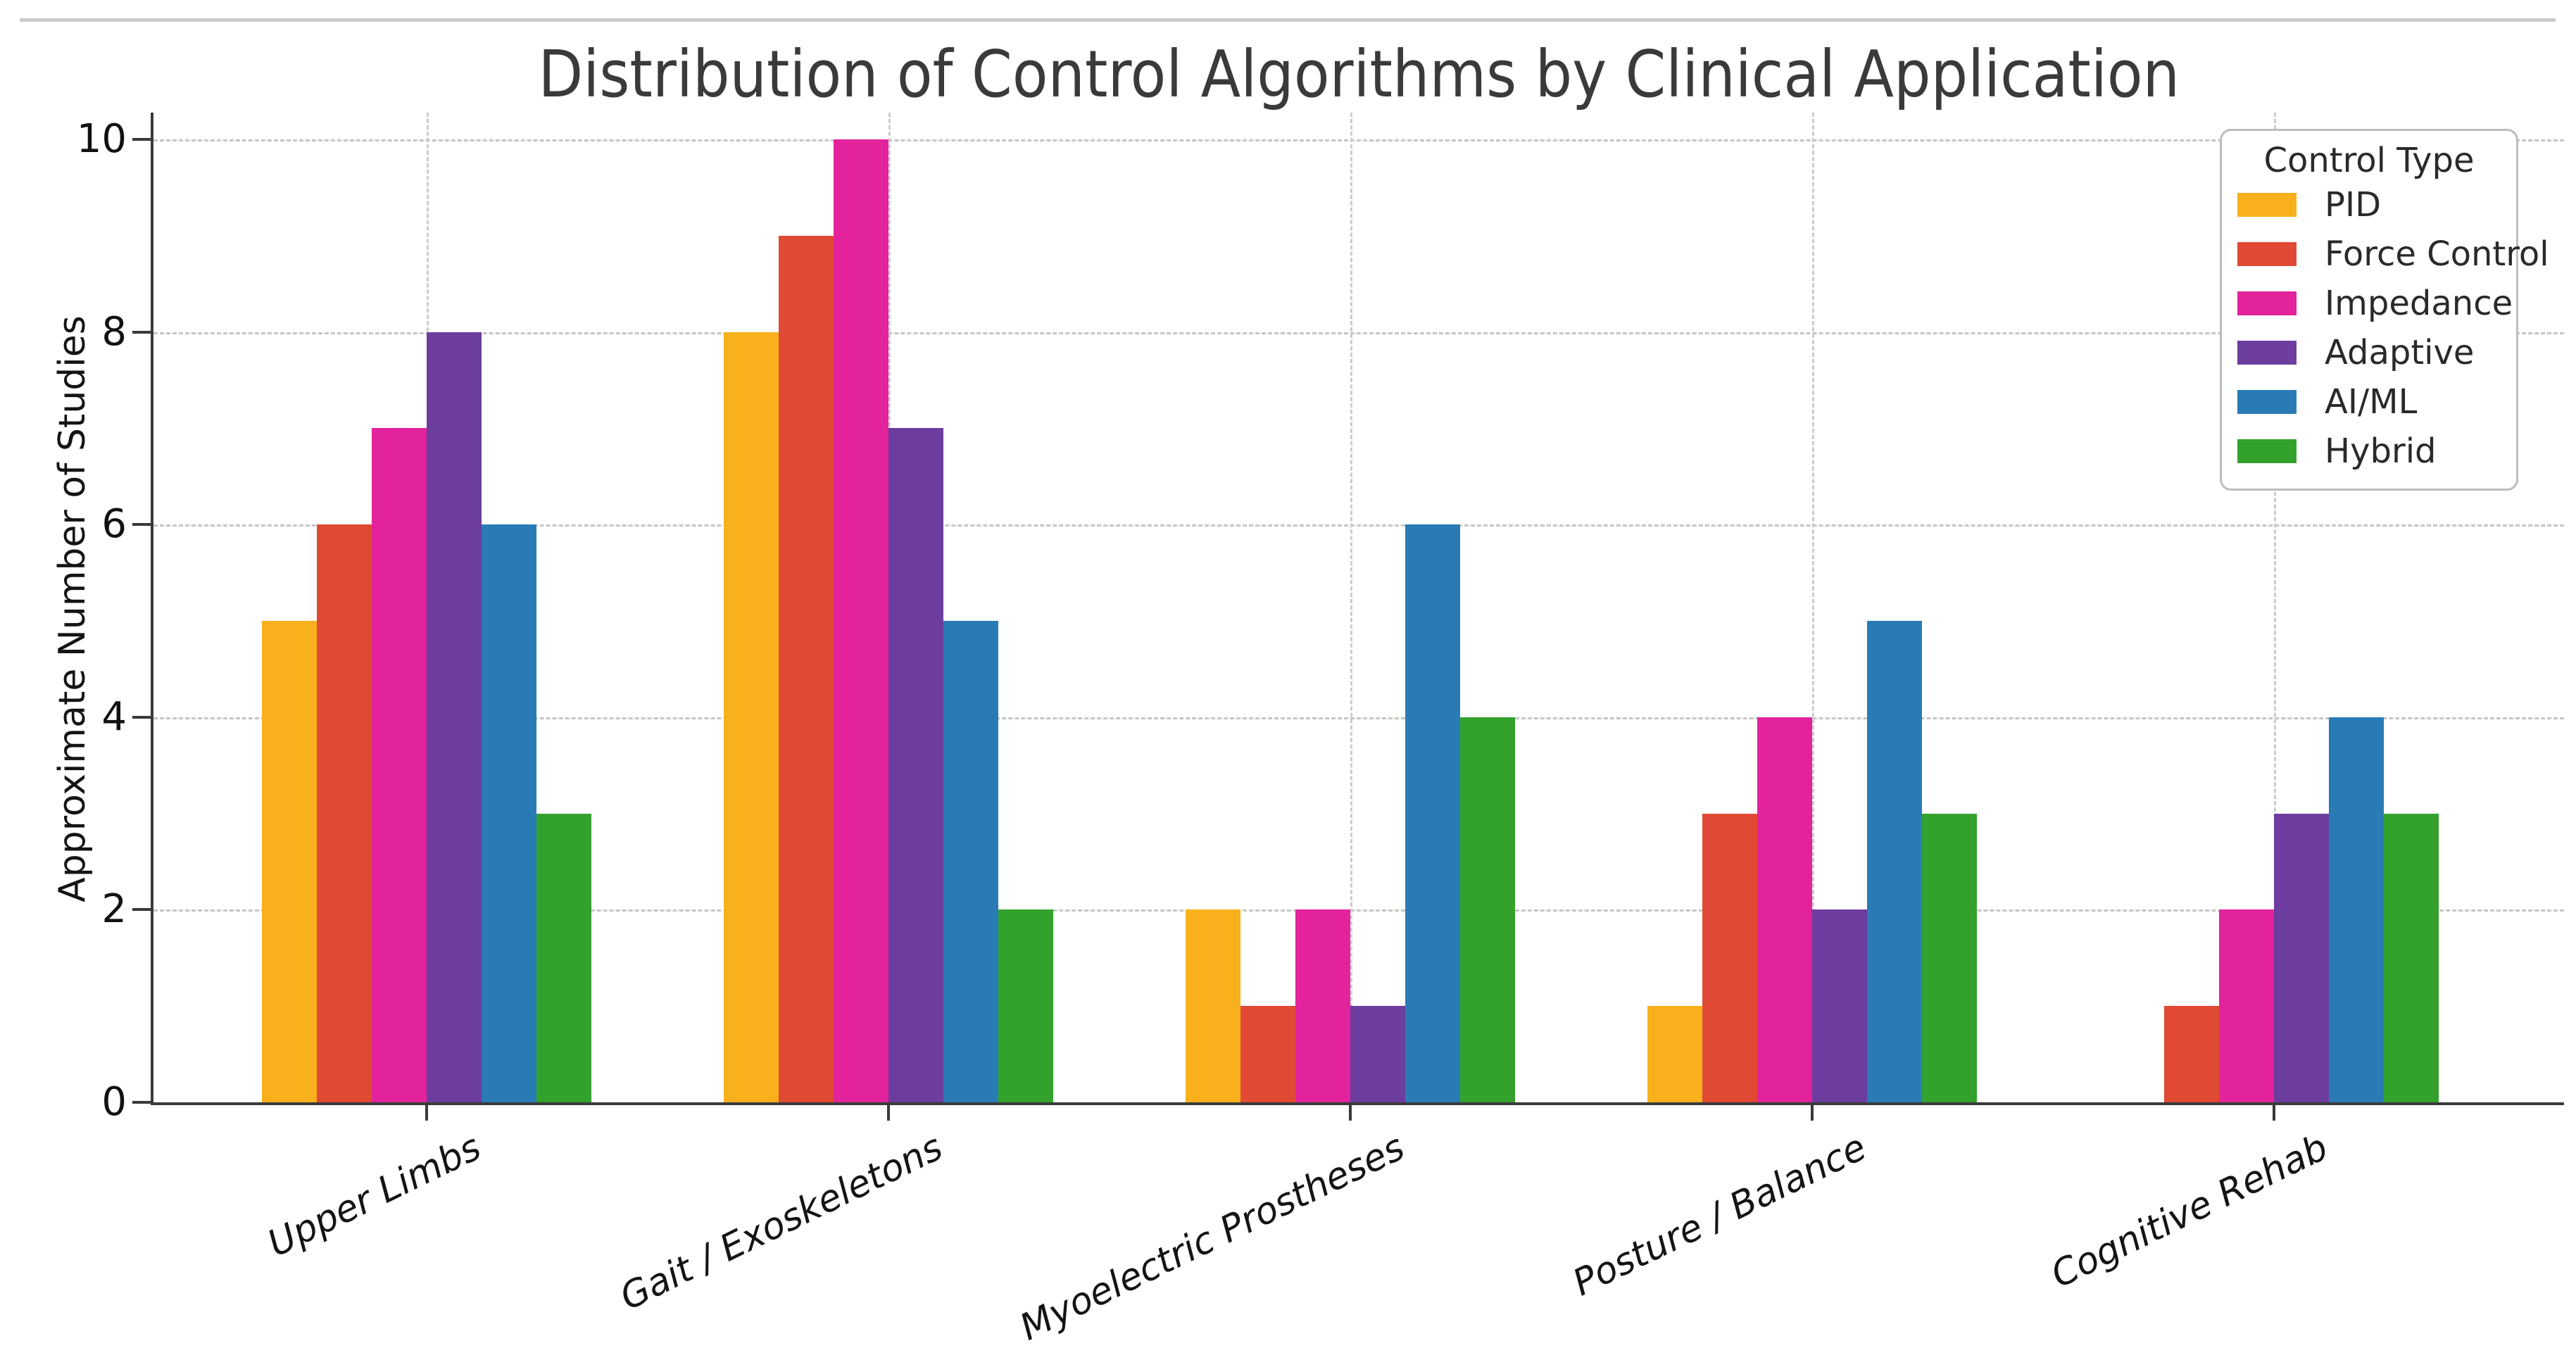 The width and height of the screenshot is (2576, 1367). Describe the element at coordinates (2246, 1005) in the screenshot. I see `bar-impedance-cognitive-rehab` at that location.